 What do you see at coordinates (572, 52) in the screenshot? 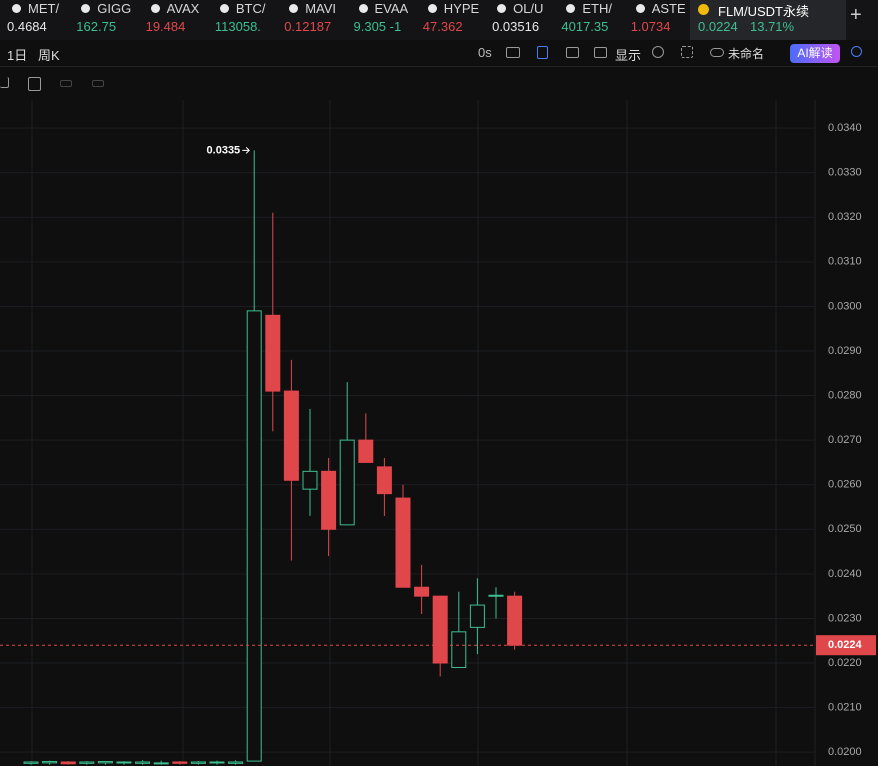
I see `settings-icon` at bounding box center [572, 52].